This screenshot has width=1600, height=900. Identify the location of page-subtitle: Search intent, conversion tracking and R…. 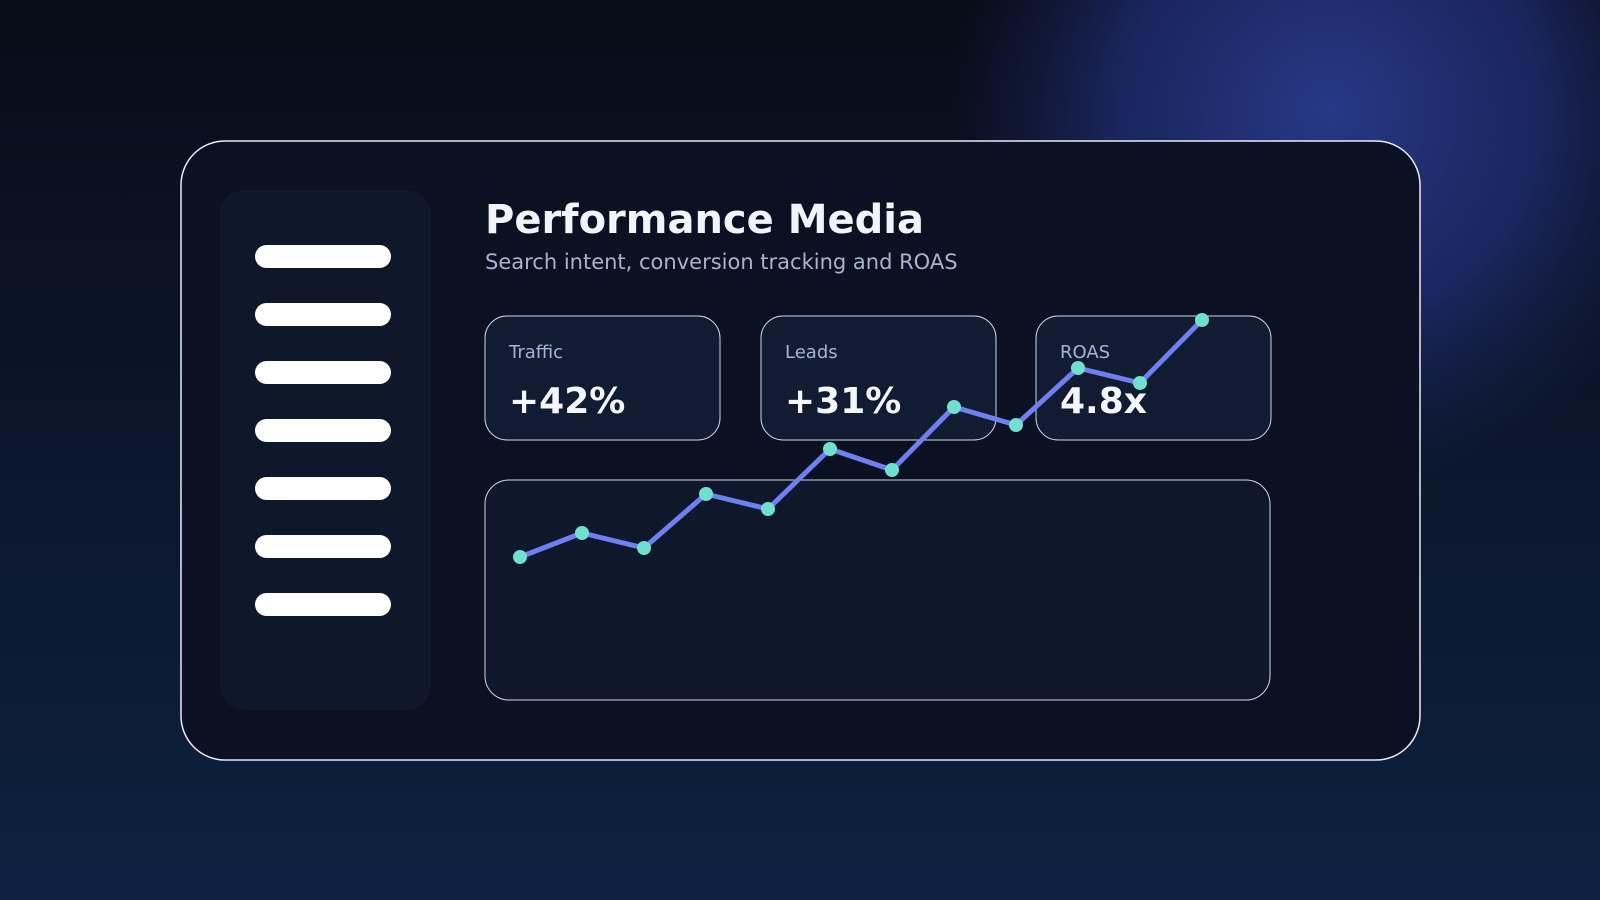
(721, 262).